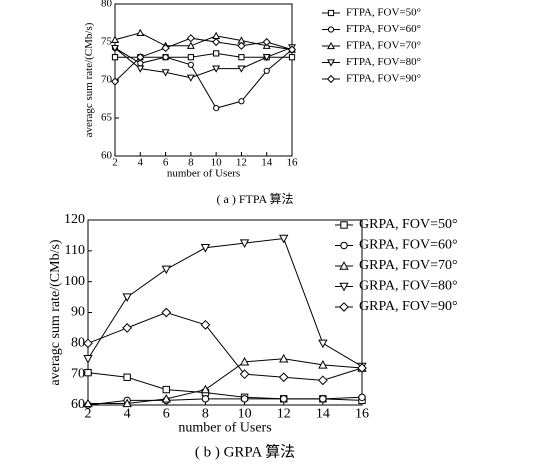 The width and height of the screenshot is (542, 469). Describe the element at coordinates (408, 224) in the screenshot. I see `legend-label: GRPA, FOV=50°` at that location.